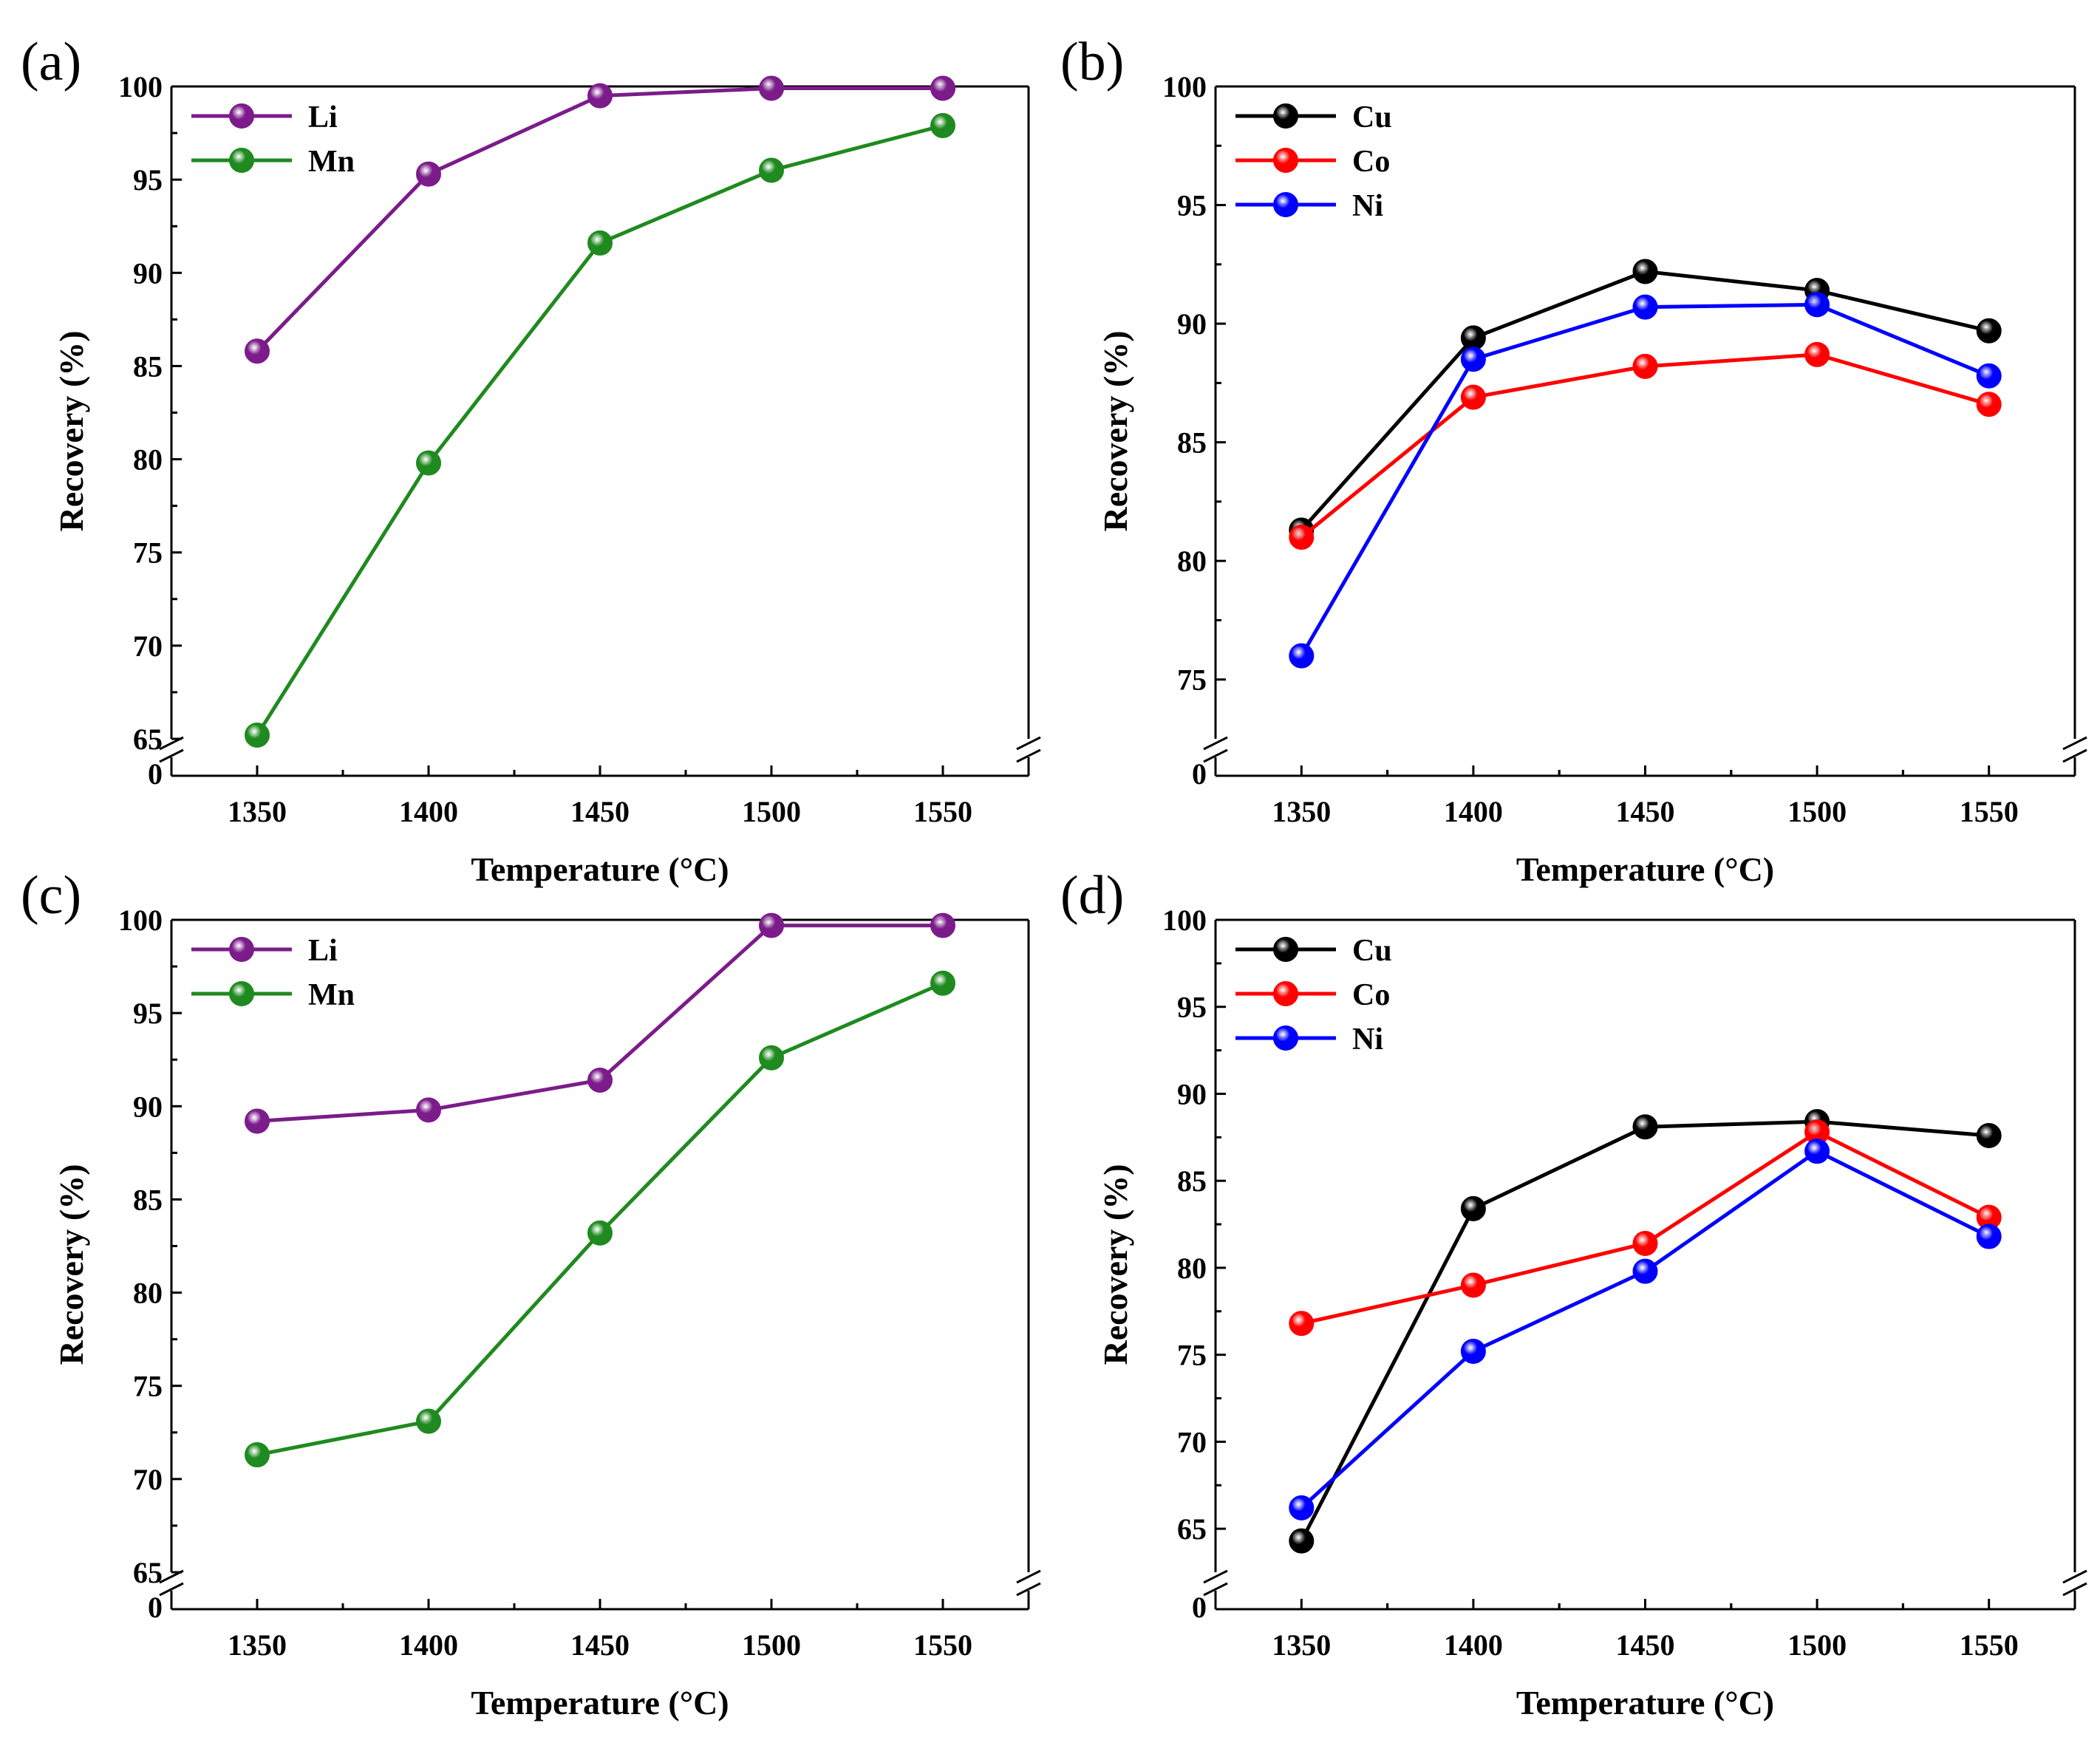 The image size is (2100, 1737). Describe the element at coordinates (1092, 895) in the screenshot. I see `panel-label-d: (d)` at that location.